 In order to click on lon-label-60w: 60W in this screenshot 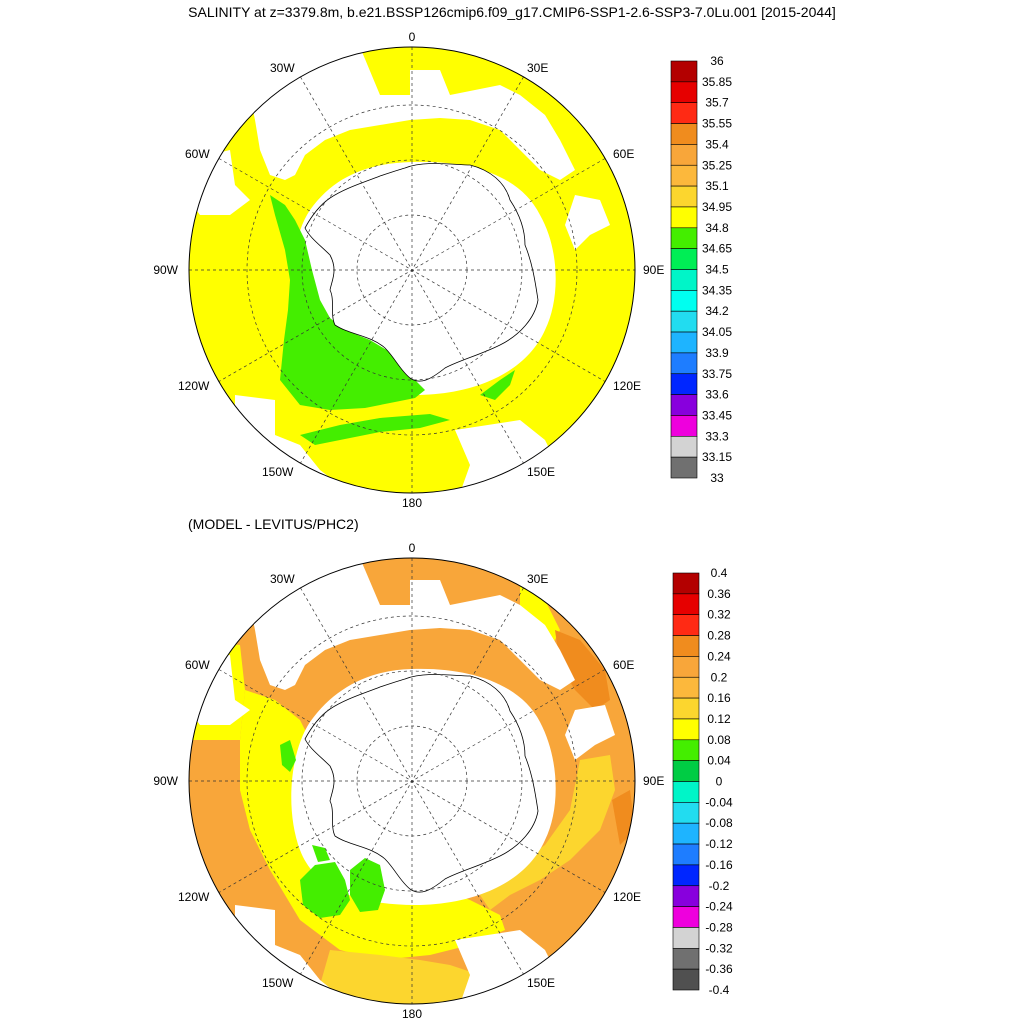, I will do `click(197, 665)`.